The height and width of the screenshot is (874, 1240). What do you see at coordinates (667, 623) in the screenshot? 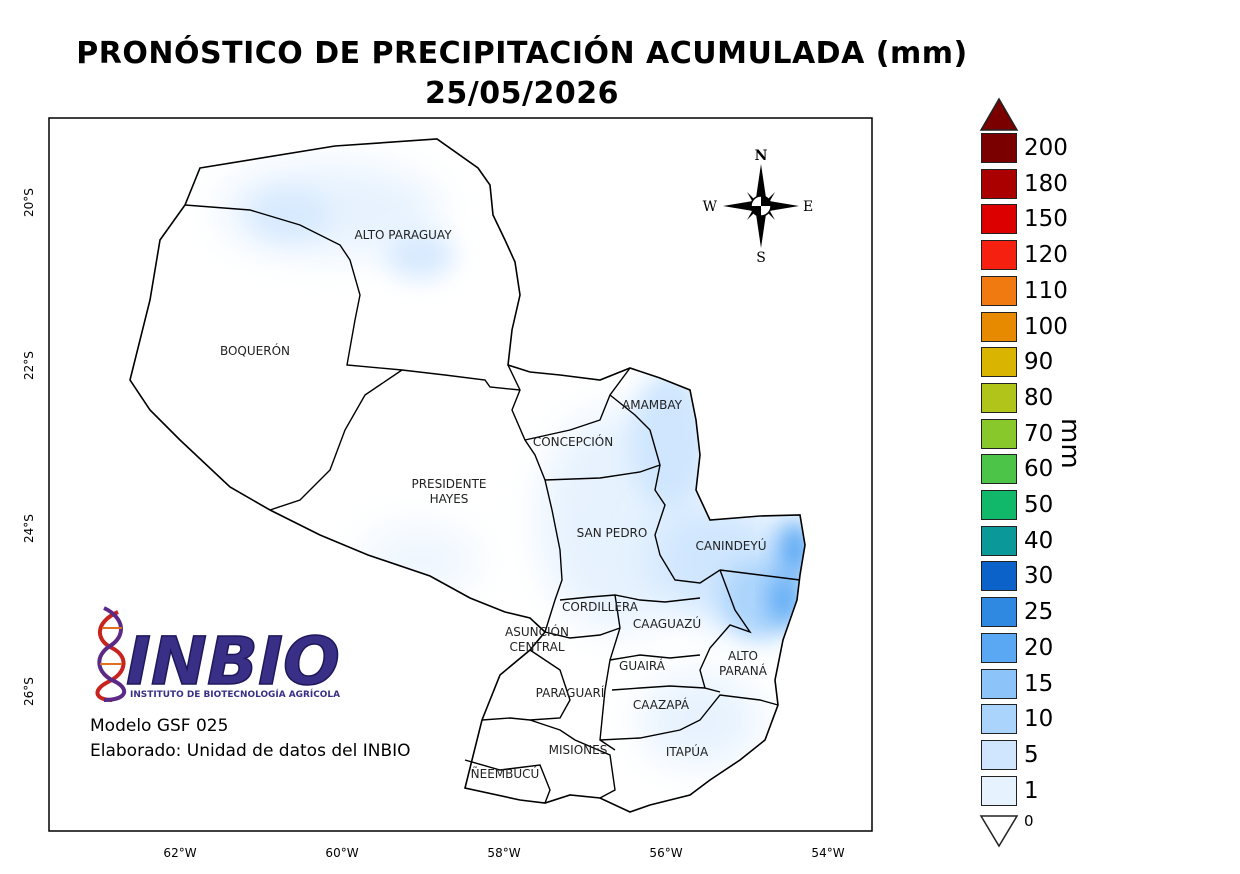
I see `region-label-caaguazu: CAAGUAZÚ` at bounding box center [667, 623].